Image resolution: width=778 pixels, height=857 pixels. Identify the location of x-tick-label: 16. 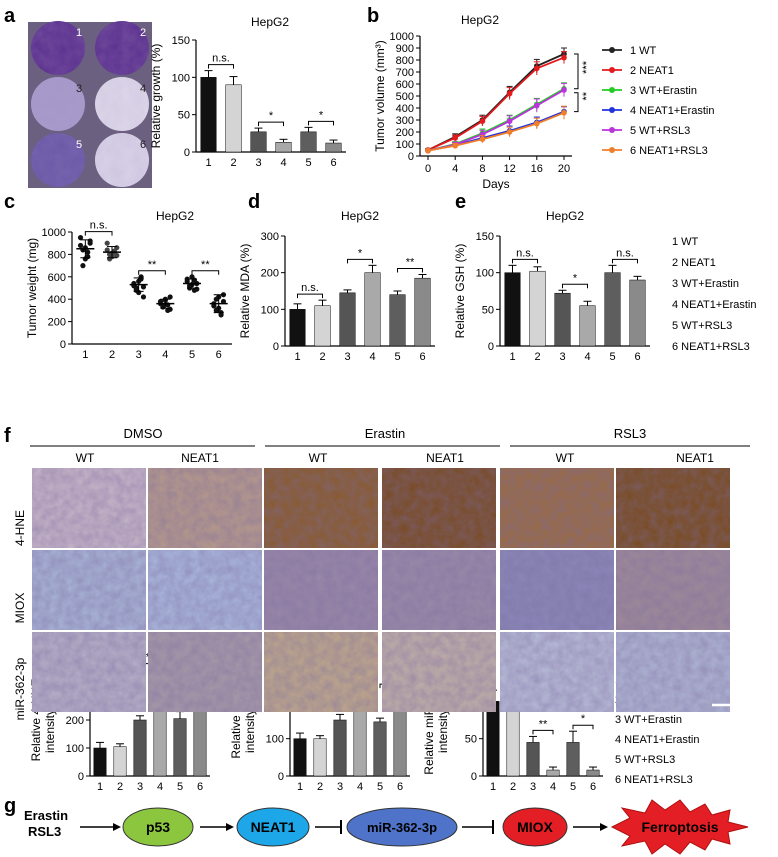
(537, 169).